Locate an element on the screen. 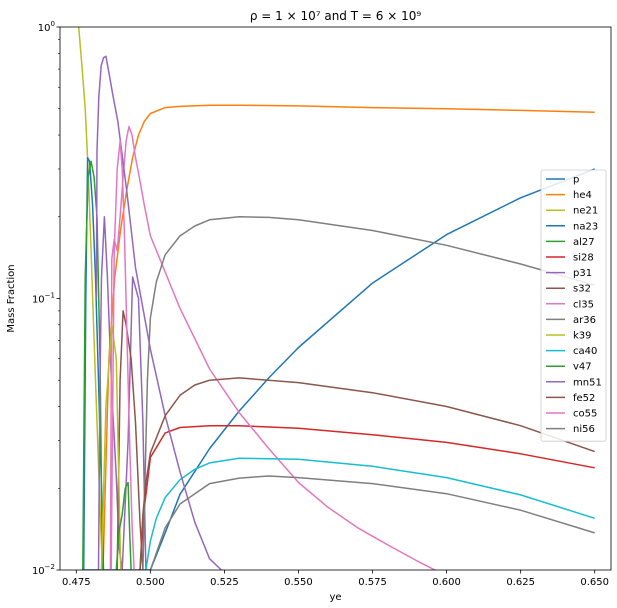  x-tick-label: 0.650 is located at coordinates (594, 582).